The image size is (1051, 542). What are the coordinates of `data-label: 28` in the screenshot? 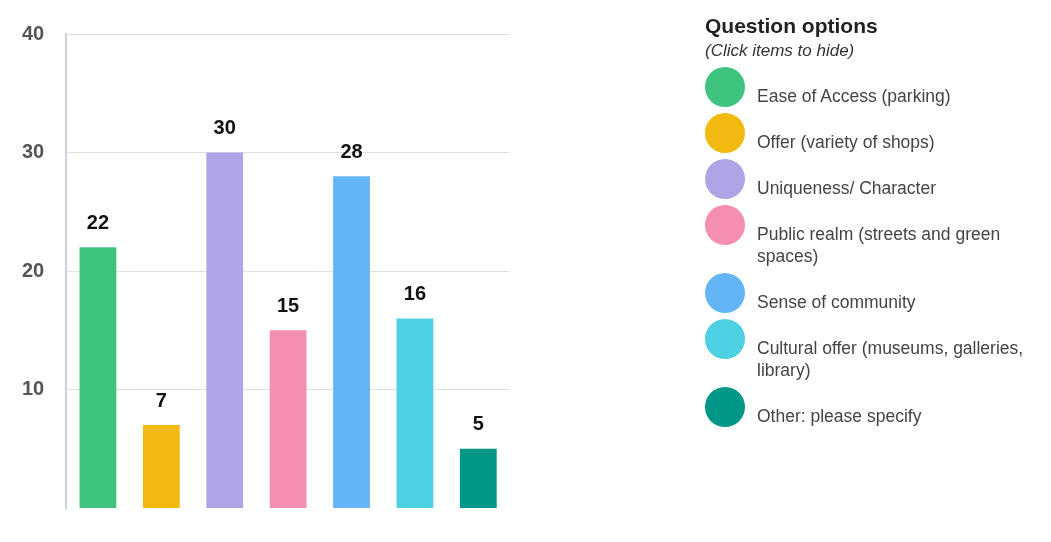 It's located at (351, 150).